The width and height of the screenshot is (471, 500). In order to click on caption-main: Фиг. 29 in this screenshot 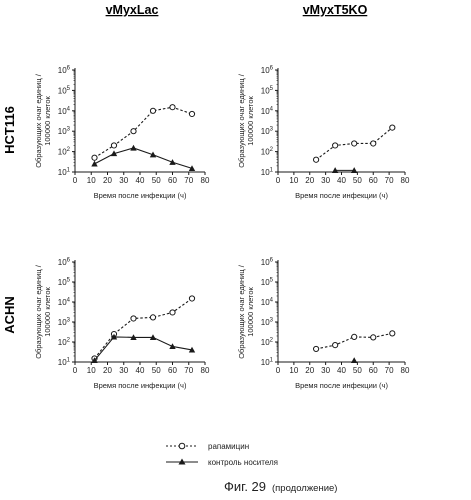, I will do `click(245, 486)`.